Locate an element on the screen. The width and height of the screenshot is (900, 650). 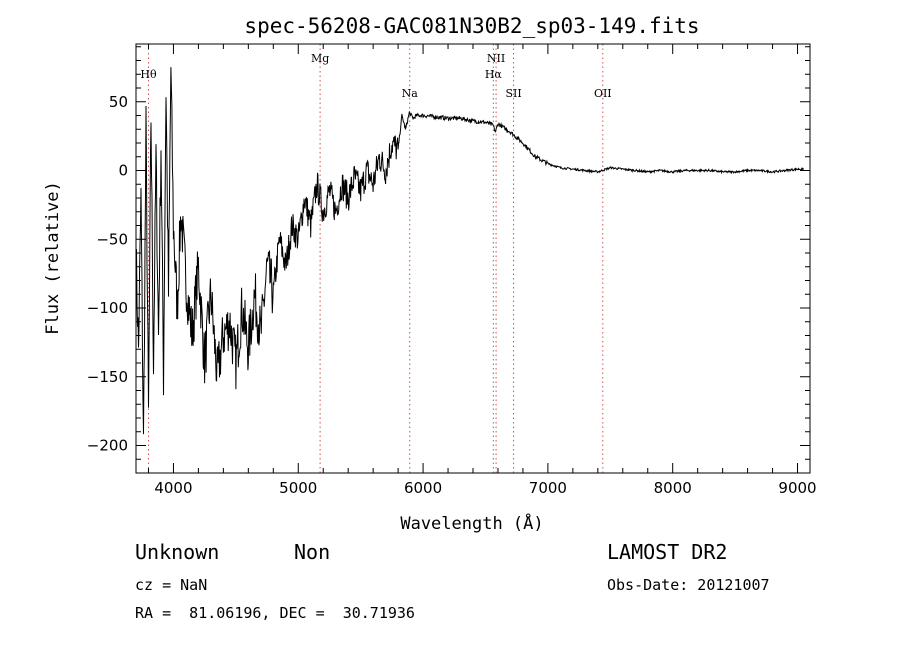
spectral-subclass: Non is located at coordinates (312, 552).